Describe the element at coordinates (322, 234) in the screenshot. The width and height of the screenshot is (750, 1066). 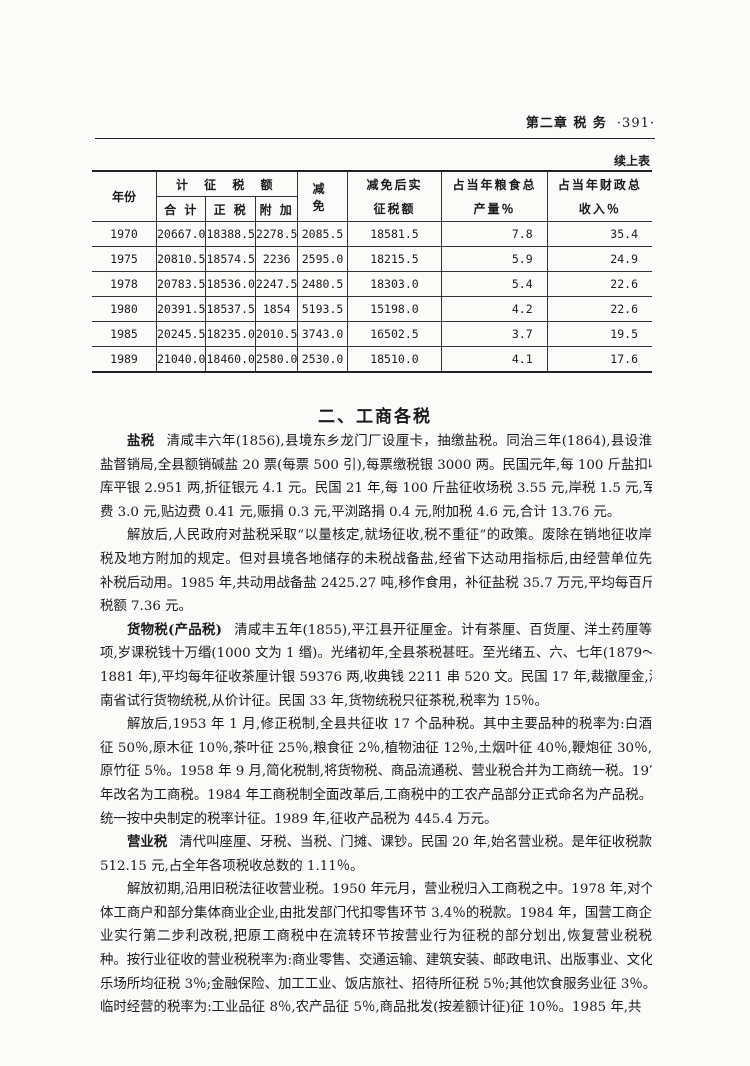
I see `table-cell: 2085.5` at that location.